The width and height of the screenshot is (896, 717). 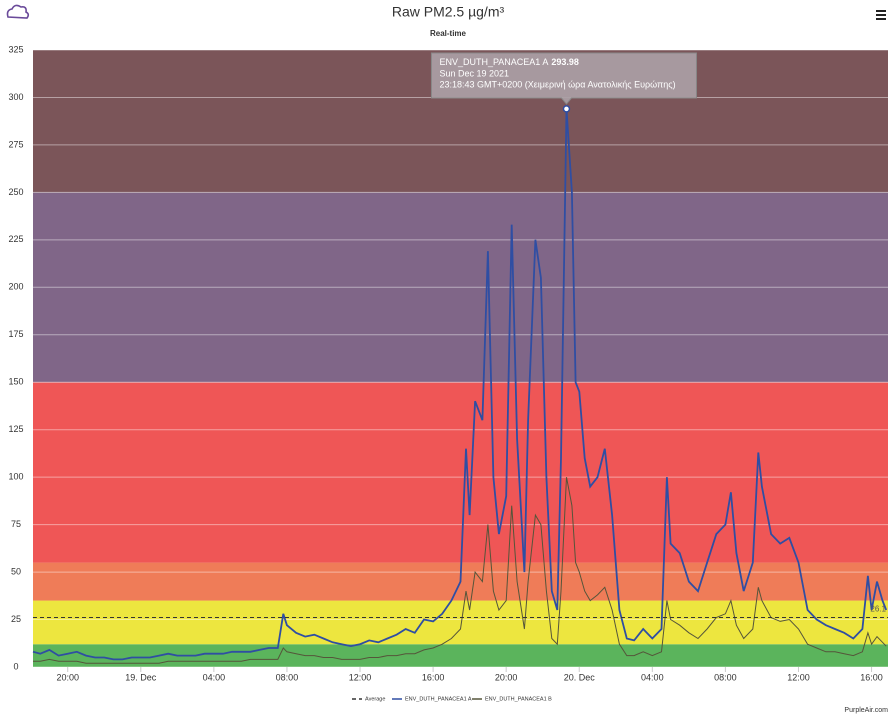 I want to click on legend-label: ENV_DUTH_PANACEA1 B, so click(x=518, y=699).